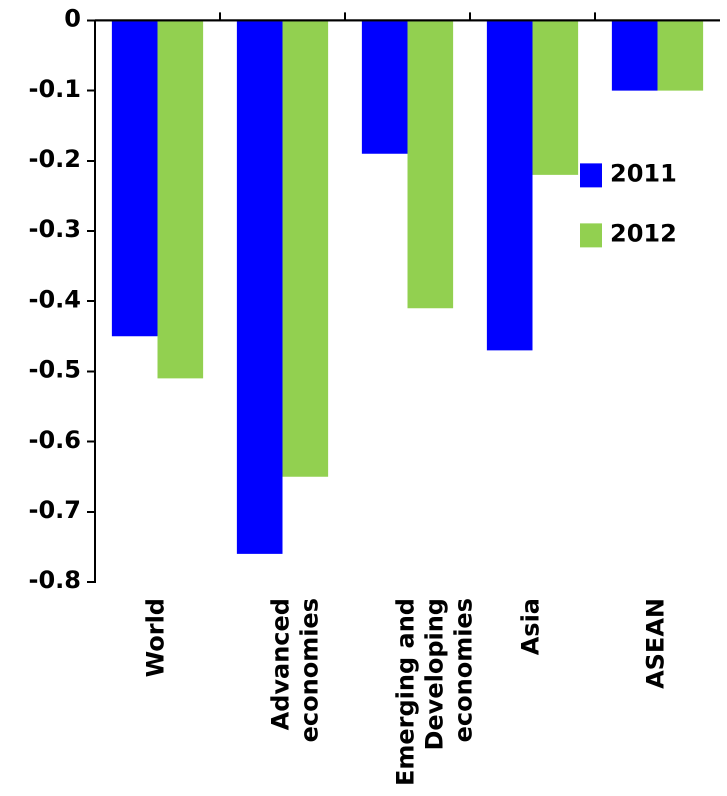 Image resolution: width=727 pixels, height=796 pixels. What do you see at coordinates (72, 18) in the screenshot?
I see `y-tick-label: 0` at bounding box center [72, 18].